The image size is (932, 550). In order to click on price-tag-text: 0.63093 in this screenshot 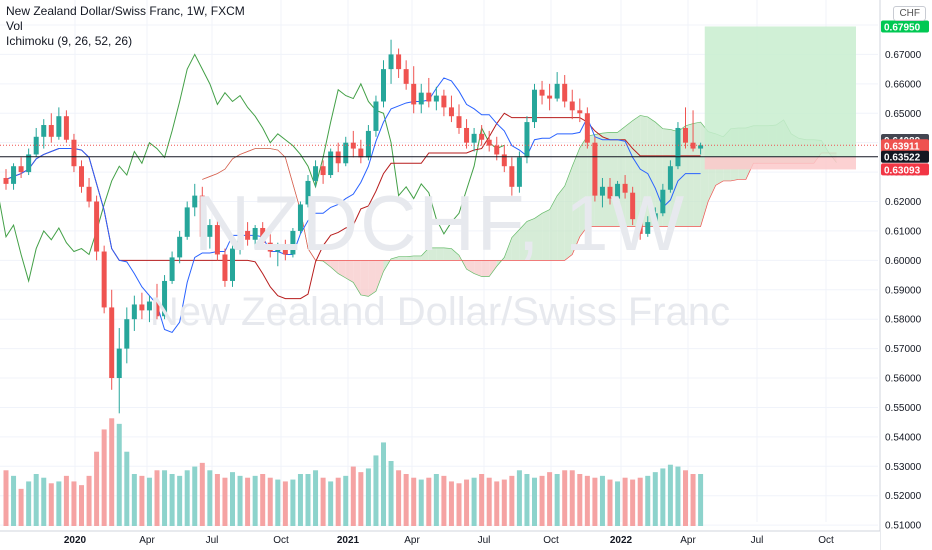, I will do `click(902, 170)`.